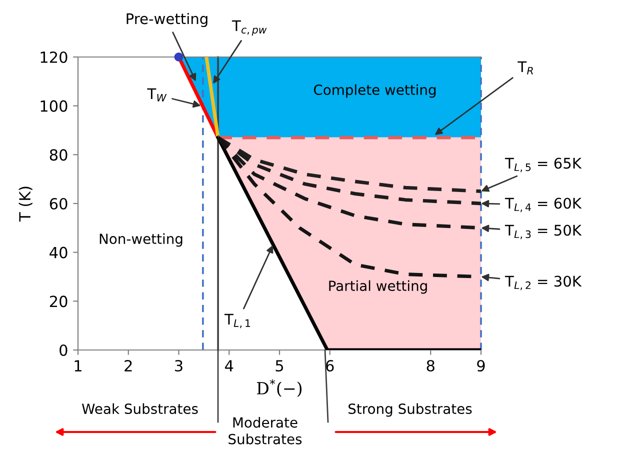 This screenshot has width=622, height=451. Describe the element at coordinates (237, 321) in the screenshot. I see `annotation: T$_{L,1}$` at that location.